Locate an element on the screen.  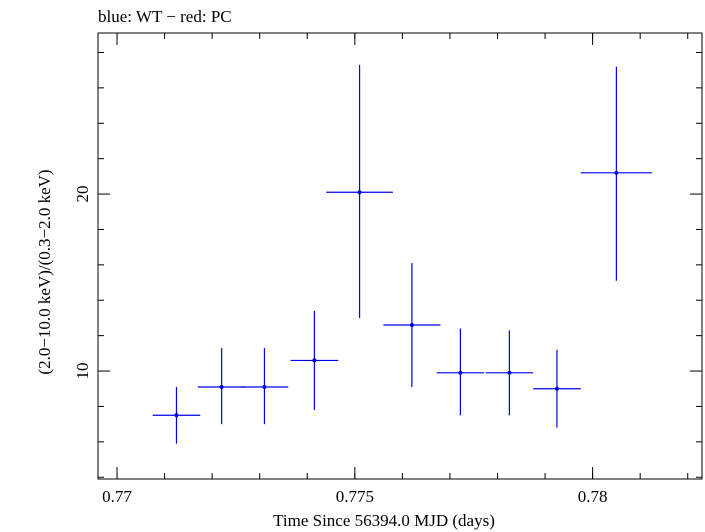
x-tick-label: 0.775 is located at coordinates (355, 496).